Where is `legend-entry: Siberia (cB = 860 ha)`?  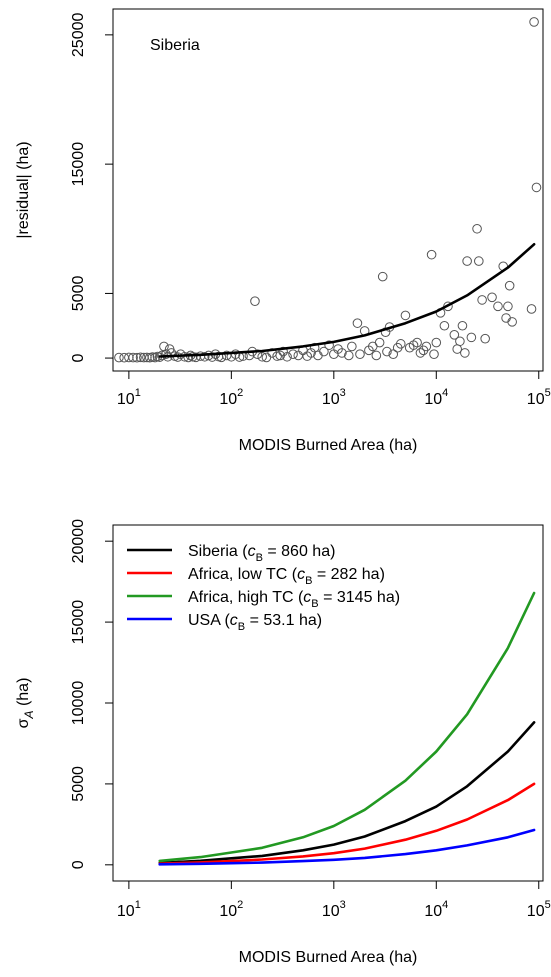
legend-entry: Siberia (cB = 860 ha) is located at coordinates (261, 553).